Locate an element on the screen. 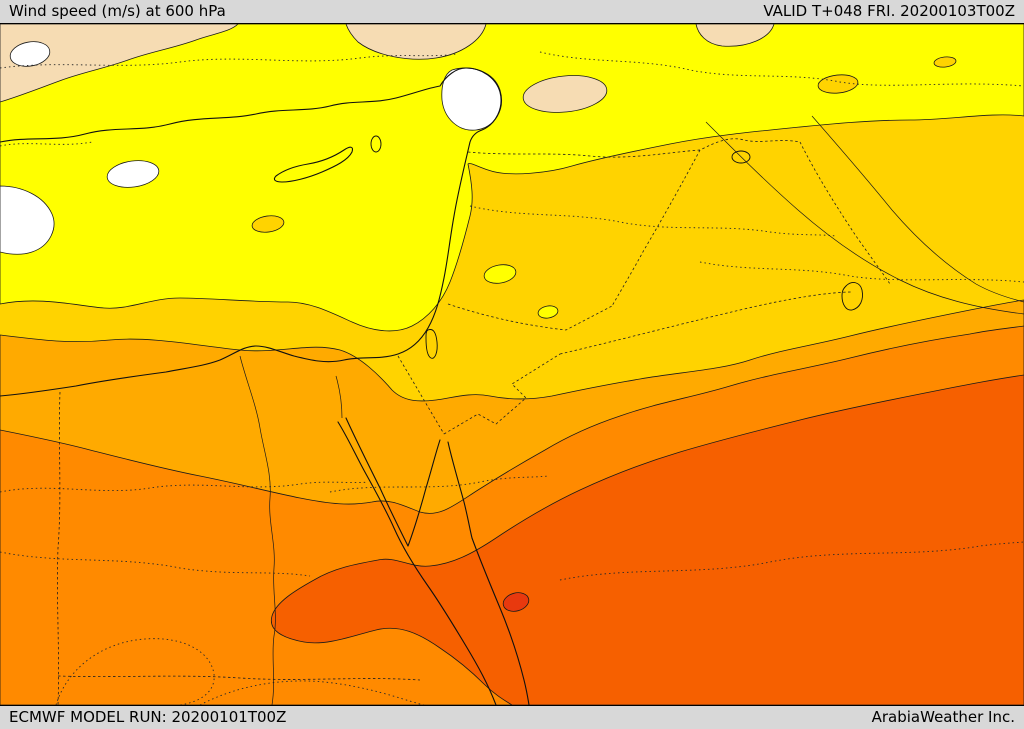  border-turkey-syria is located at coordinates (634, 148).